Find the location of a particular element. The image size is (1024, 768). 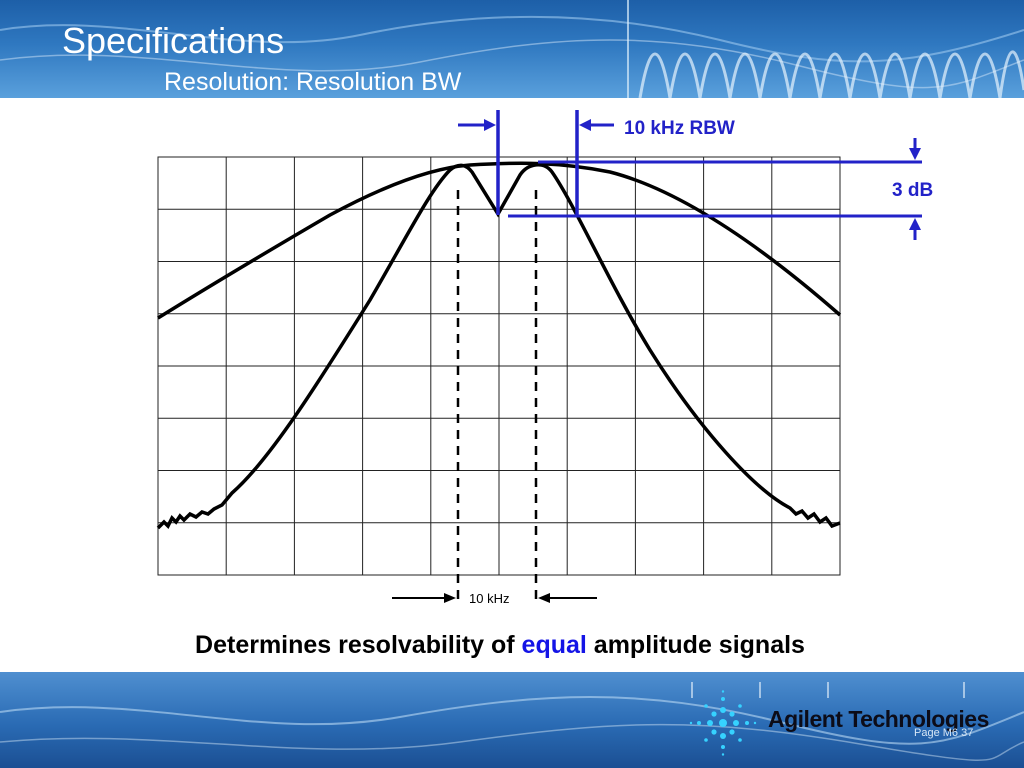

db-label: 3 dB is located at coordinates (912, 190).